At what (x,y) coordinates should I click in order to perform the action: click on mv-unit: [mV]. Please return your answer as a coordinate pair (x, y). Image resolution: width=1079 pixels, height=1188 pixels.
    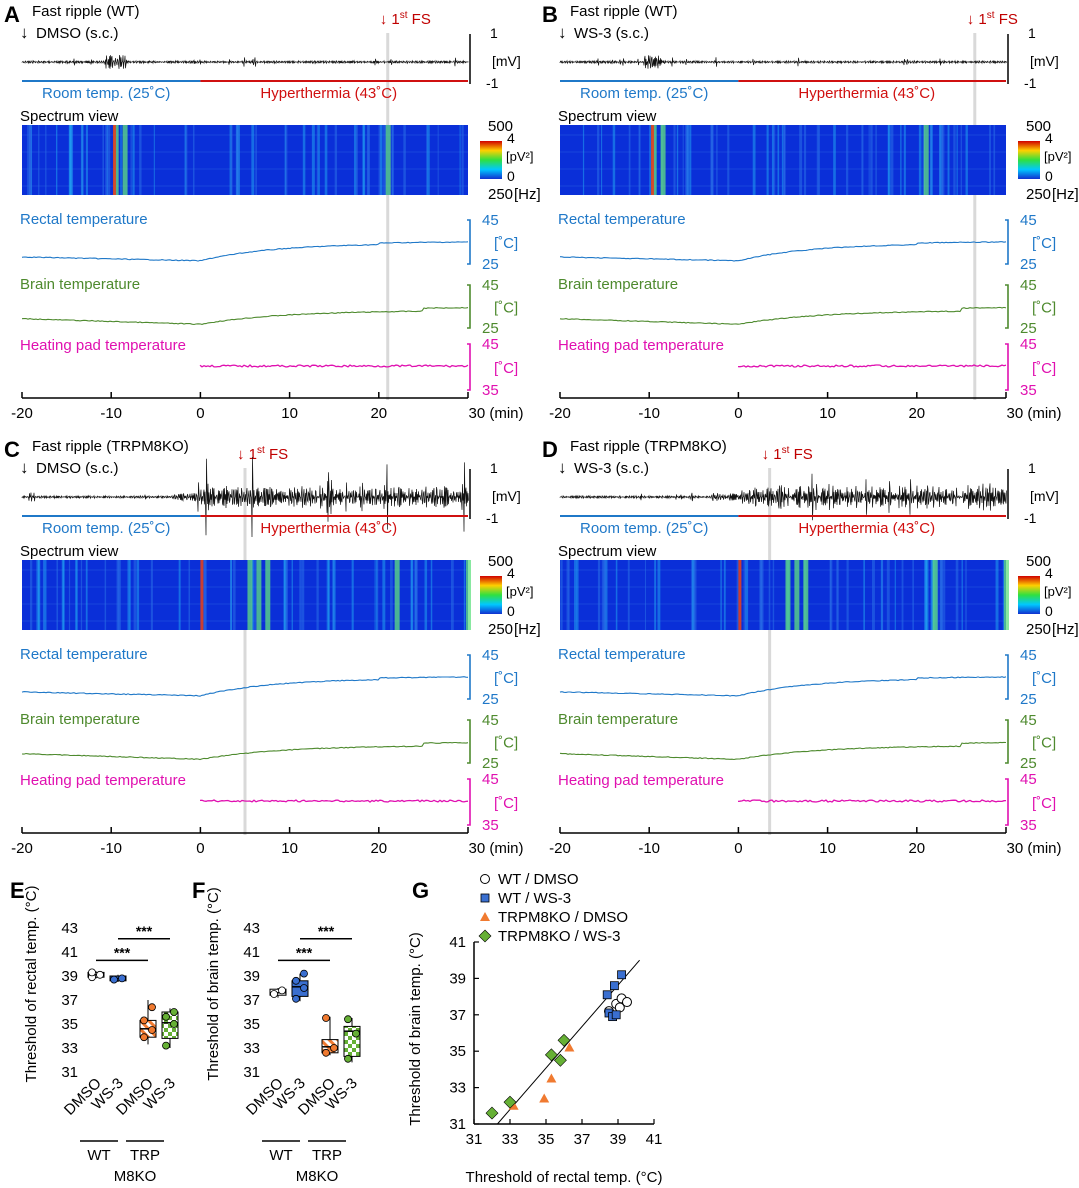
    Looking at the image, I should click on (1044, 496).